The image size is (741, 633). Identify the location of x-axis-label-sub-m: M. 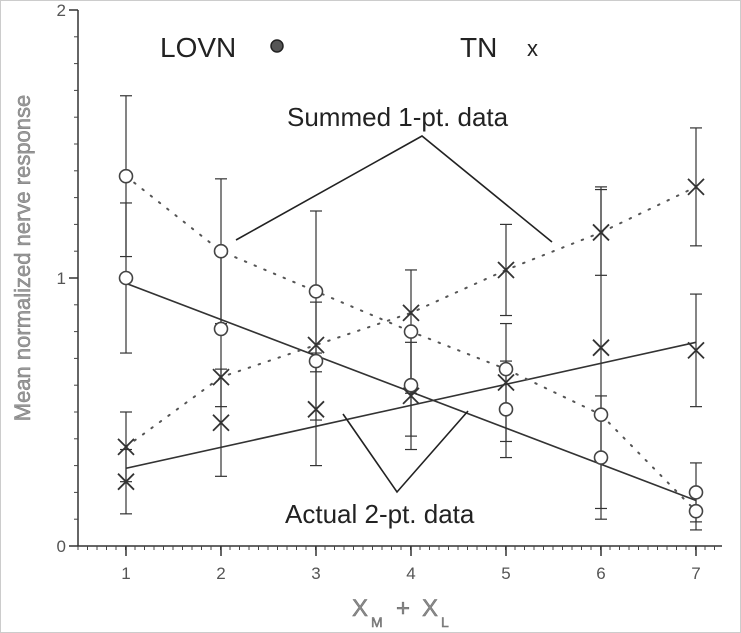
(377, 622).